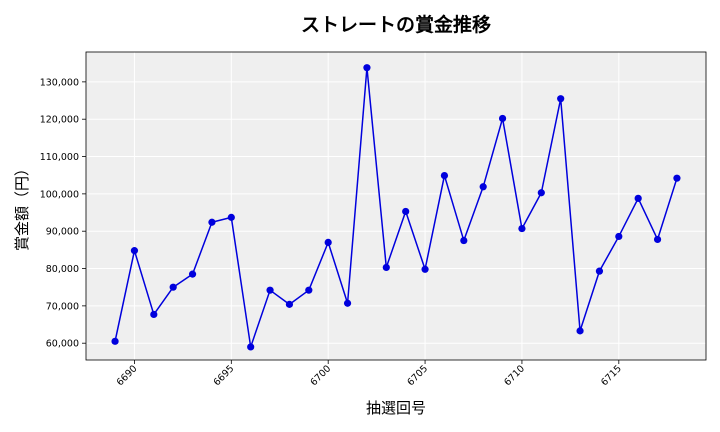 This screenshot has width=720, height=432. What do you see at coordinates (320, 375) in the screenshot?
I see `x-tick-label: 6700` at bounding box center [320, 375].